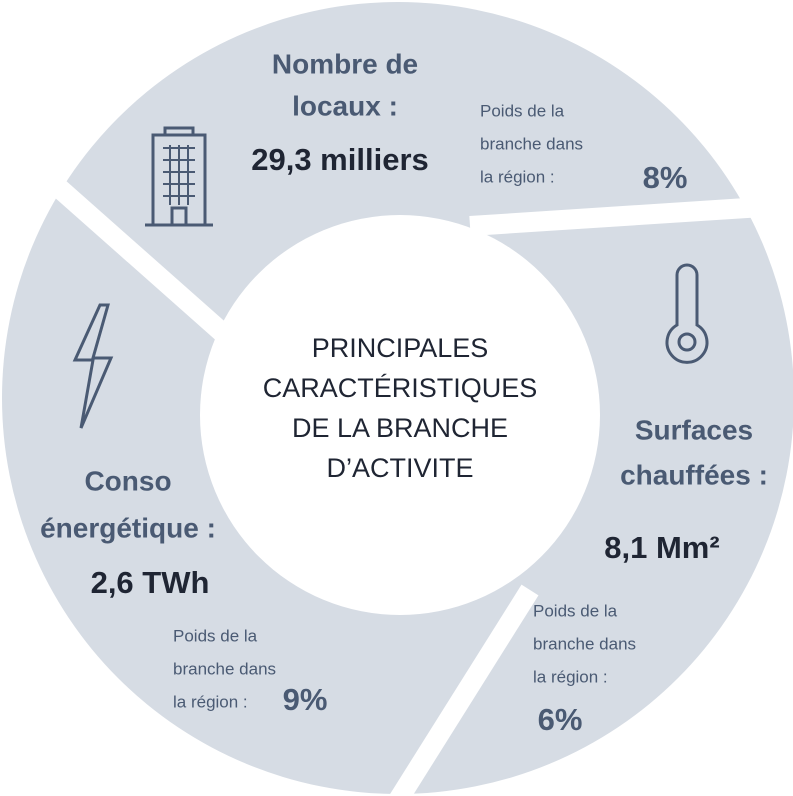 Image resolution: width=793 pixels, height=796 pixels. What do you see at coordinates (400, 428) in the screenshot?
I see `center-text: DE LA BRANCHE` at bounding box center [400, 428].